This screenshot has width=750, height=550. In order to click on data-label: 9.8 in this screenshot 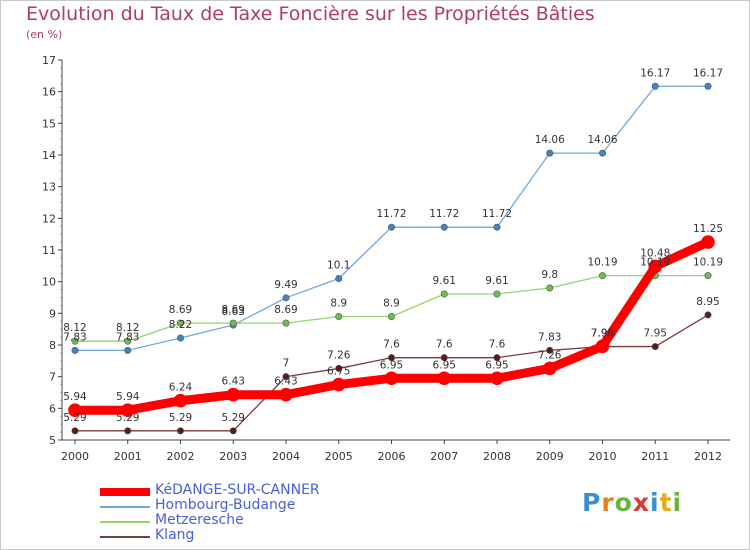, I will do `click(549, 275)`.